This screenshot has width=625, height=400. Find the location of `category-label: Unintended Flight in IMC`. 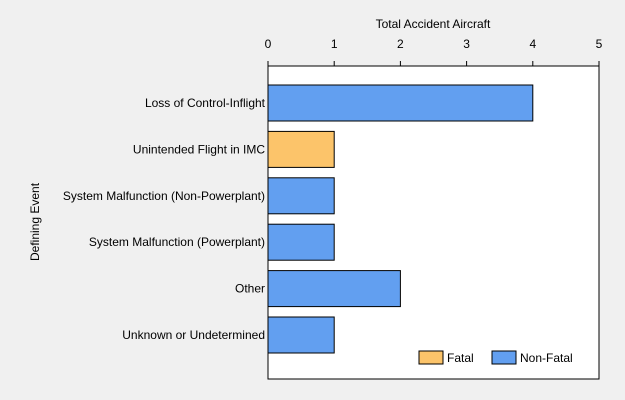

category-label: Unintended Flight in IMC is located at coordinates (199, 149).